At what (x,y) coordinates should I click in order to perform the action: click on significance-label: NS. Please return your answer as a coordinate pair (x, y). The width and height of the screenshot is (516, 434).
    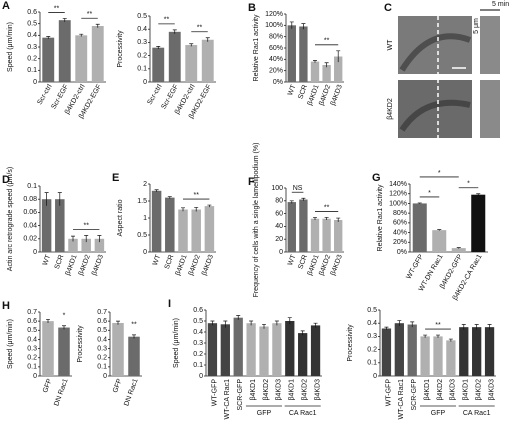
    Looking at the image, I should click on (298, 188).